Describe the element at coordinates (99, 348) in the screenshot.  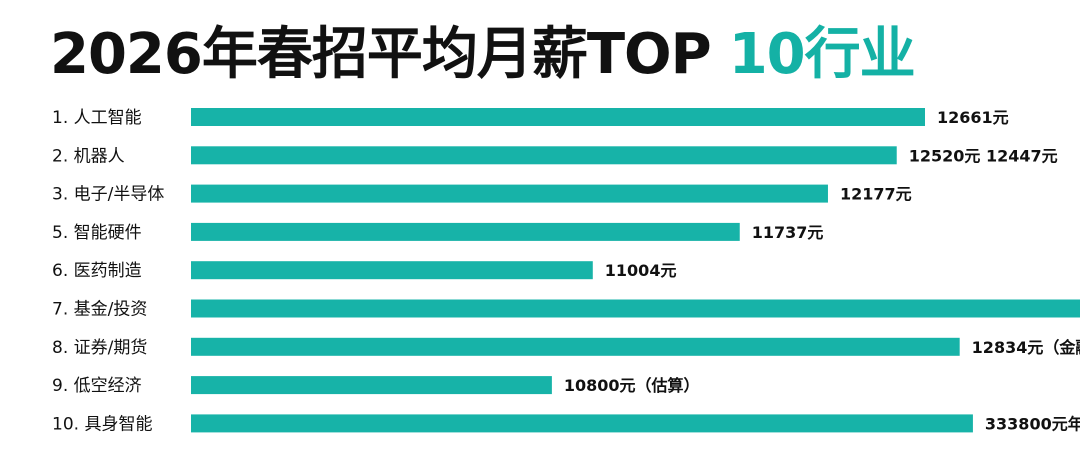
I see `category-label: 8. 证券/期货` at that location.